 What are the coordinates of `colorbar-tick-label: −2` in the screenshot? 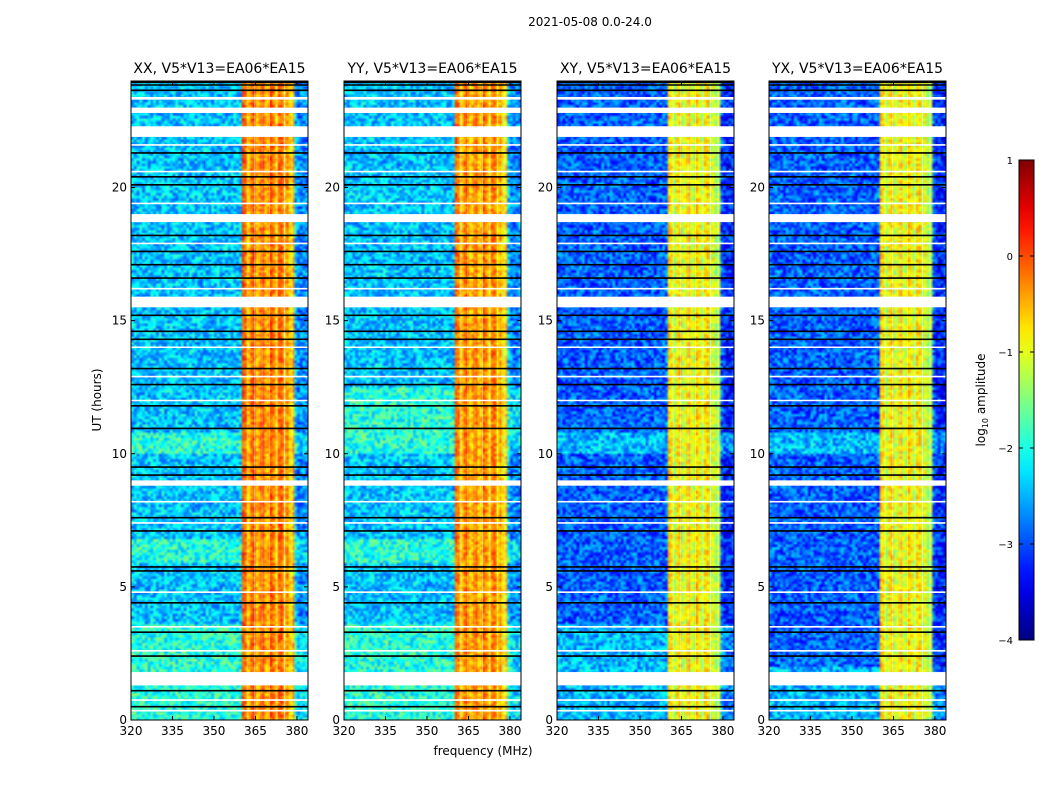 It's located at (1005, 449).